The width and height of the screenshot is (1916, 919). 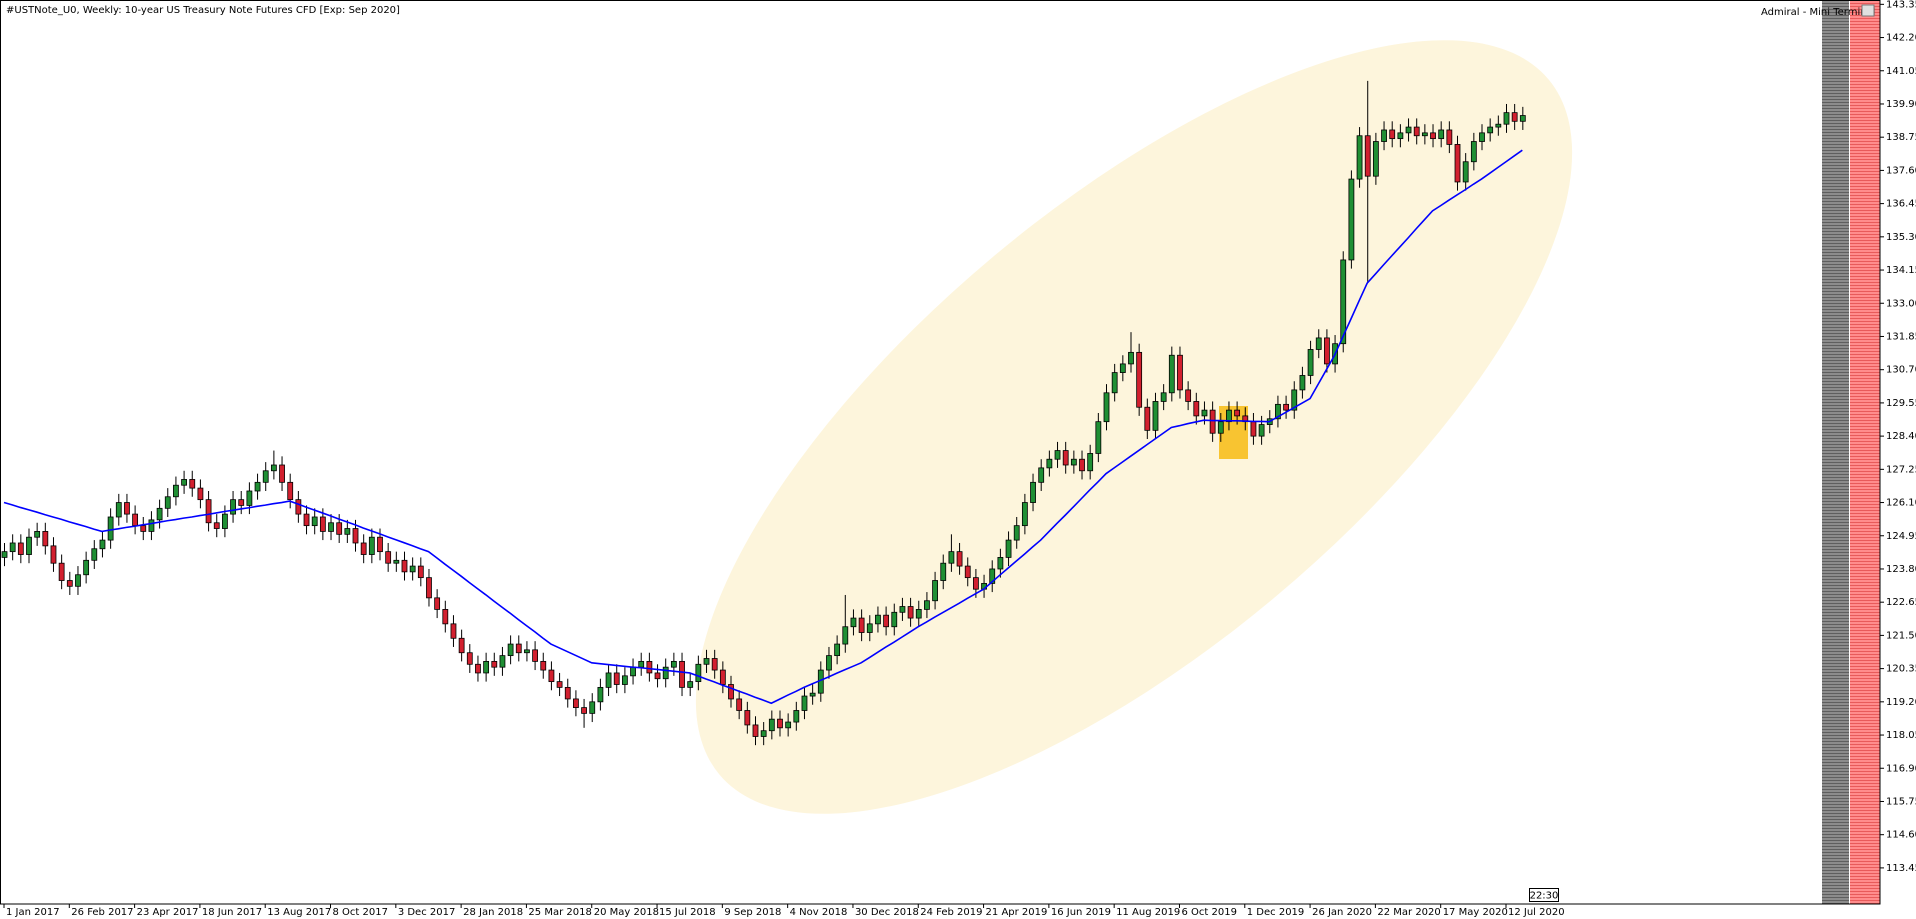 I want to click on y-tick-label: 138.75, so click(x=1901, y=137).